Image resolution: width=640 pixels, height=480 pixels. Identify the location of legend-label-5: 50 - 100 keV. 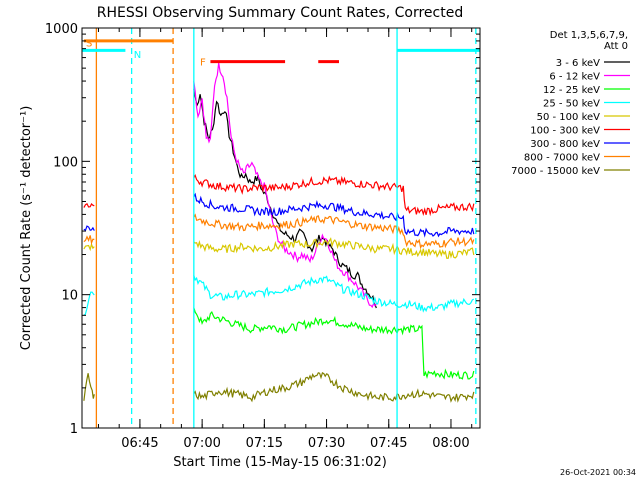
(569, 117).